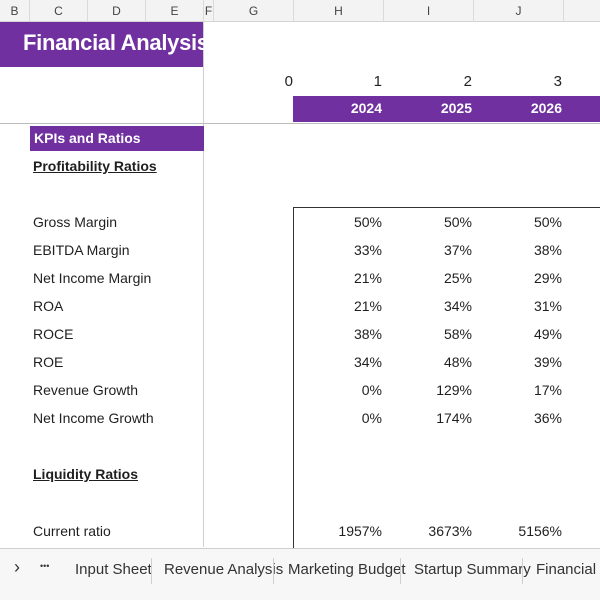 The height and width of the screenshot is (600, 600). Describe the element at coordinates (367, 250) in the screenshot. I see `cell-value: 33%` at that location.